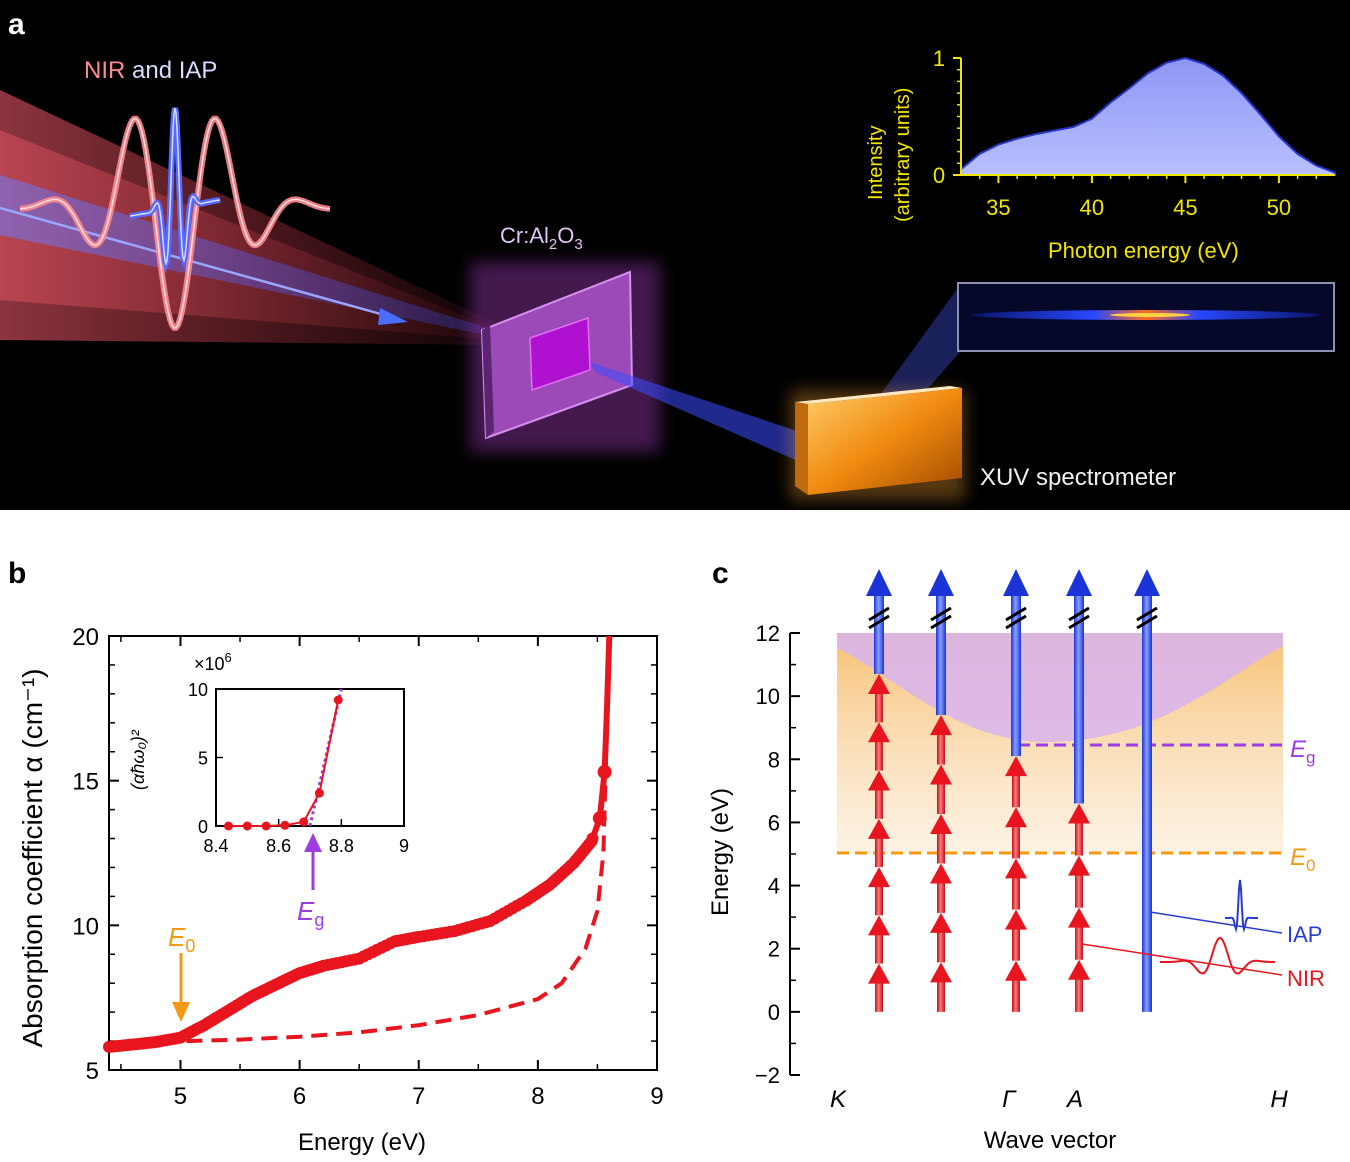  Describe the element at coordinates (1216, 922) in the screenshot. I see `iap-callout-line` at that location.